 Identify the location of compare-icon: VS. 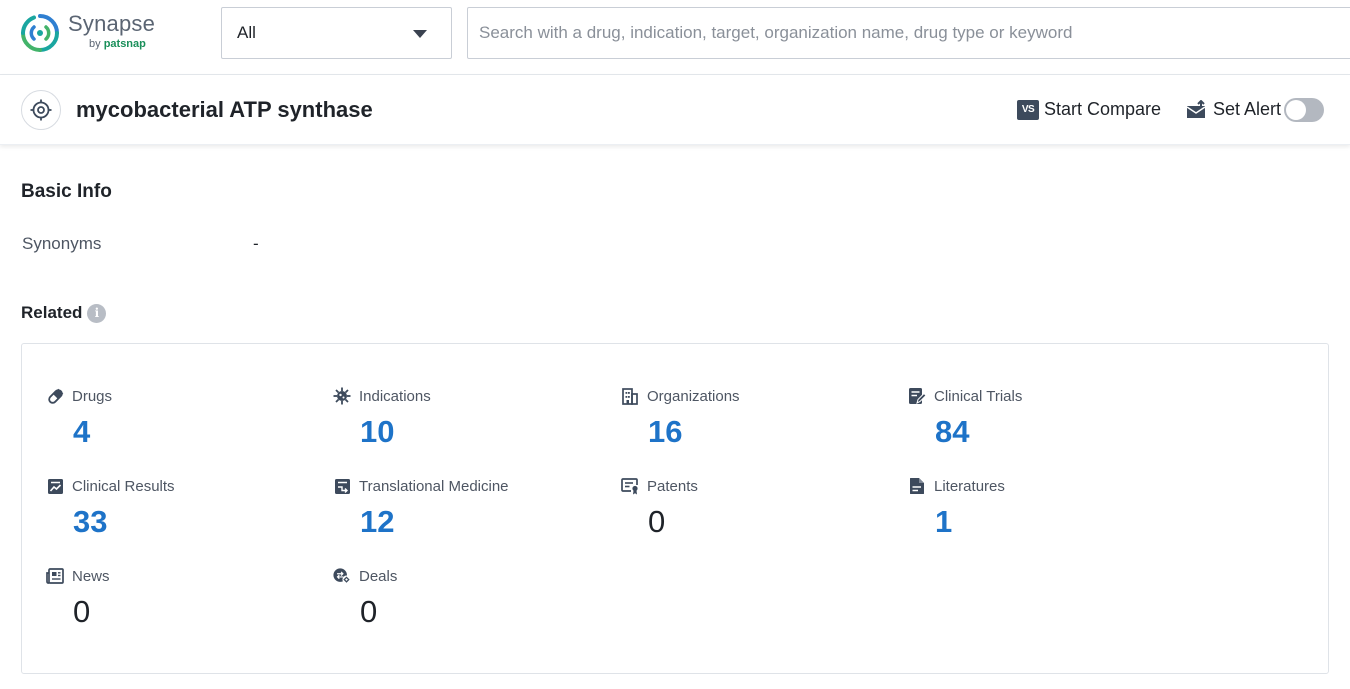
(1028, 110).